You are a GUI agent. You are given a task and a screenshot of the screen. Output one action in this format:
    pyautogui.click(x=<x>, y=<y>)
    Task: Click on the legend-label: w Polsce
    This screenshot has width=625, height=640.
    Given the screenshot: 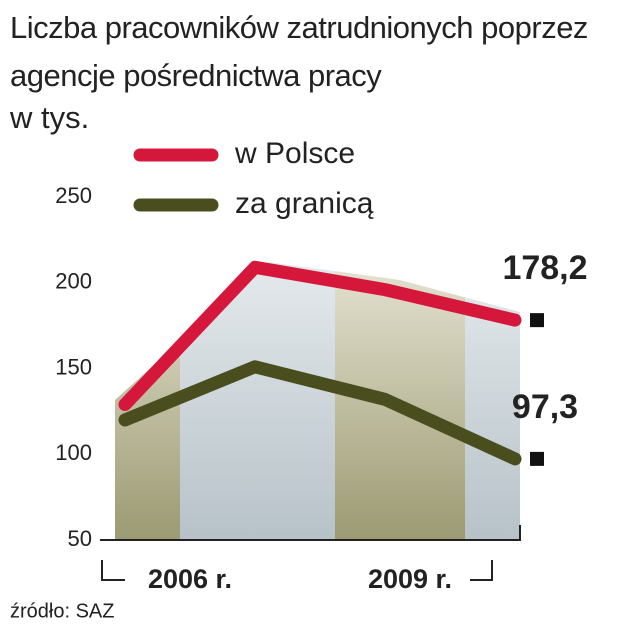 What is the action you would take?
    pyautogui.click(x=294, y=153)
    